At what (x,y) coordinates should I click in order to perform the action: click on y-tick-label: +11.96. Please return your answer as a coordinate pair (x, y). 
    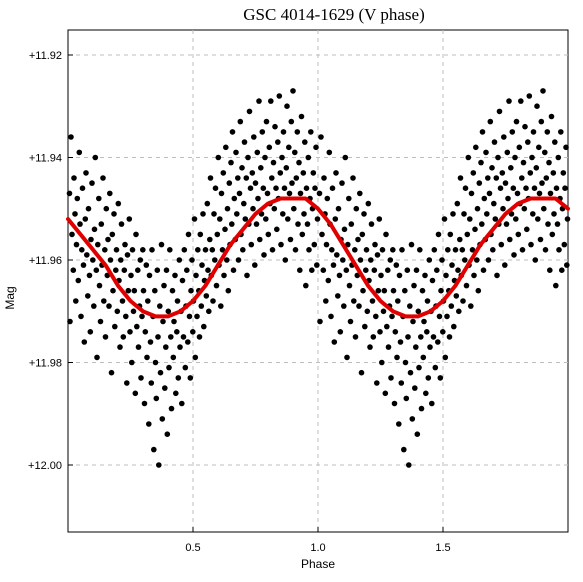
    Looking at the image, I should click on (45, 261).